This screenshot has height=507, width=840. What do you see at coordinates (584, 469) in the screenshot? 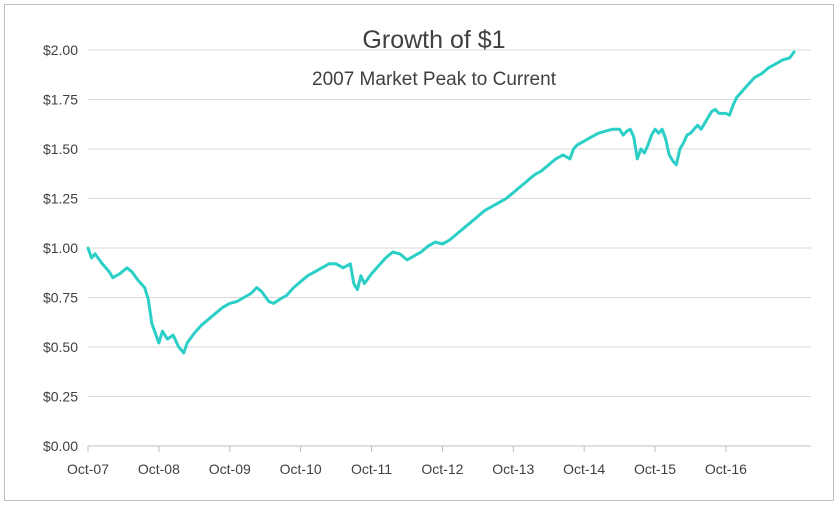
I see `x-tick-label: Oct-14` at bounding box center [584, 469].